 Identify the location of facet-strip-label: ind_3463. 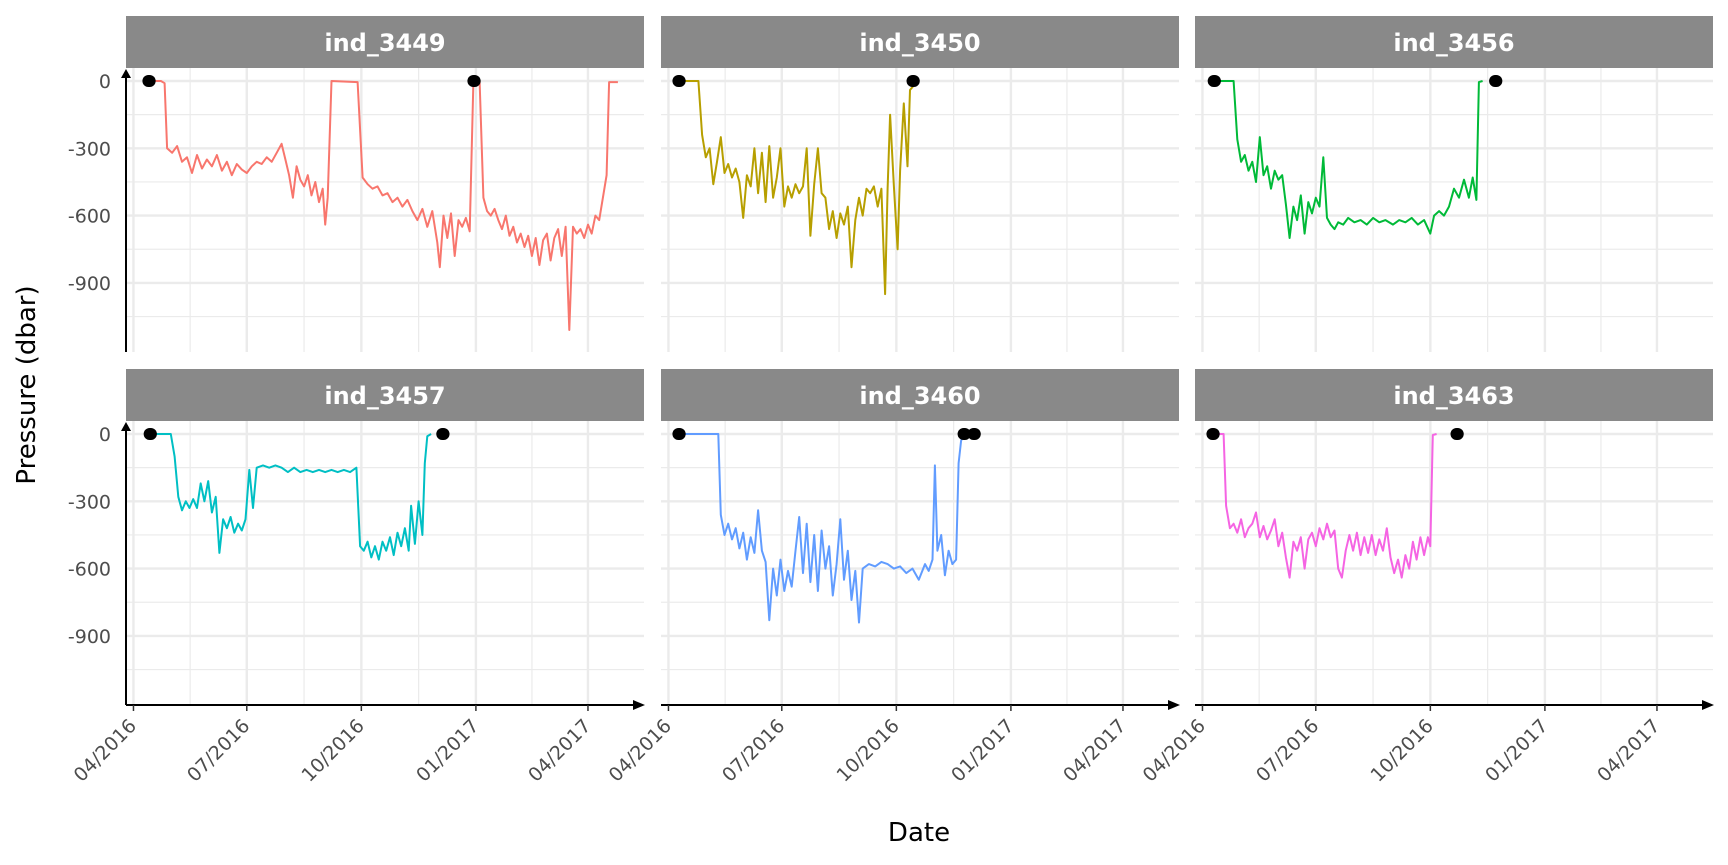
(1453, 396).